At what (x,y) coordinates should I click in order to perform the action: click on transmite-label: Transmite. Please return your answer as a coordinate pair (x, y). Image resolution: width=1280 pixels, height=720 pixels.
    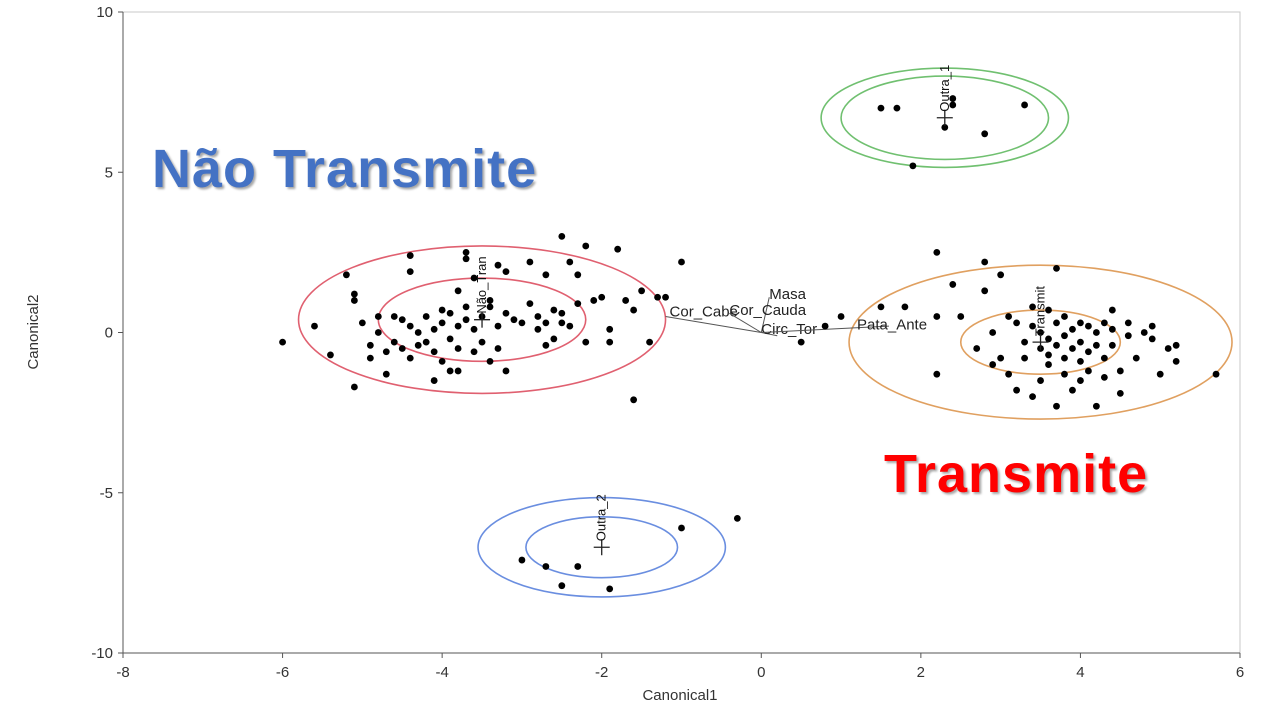
    Looking at the image, I should click on (1016, 474).